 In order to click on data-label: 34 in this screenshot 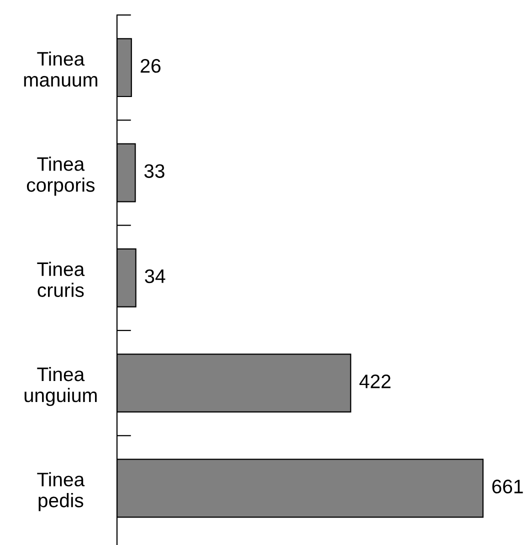, I will do `click(155, 276)`.